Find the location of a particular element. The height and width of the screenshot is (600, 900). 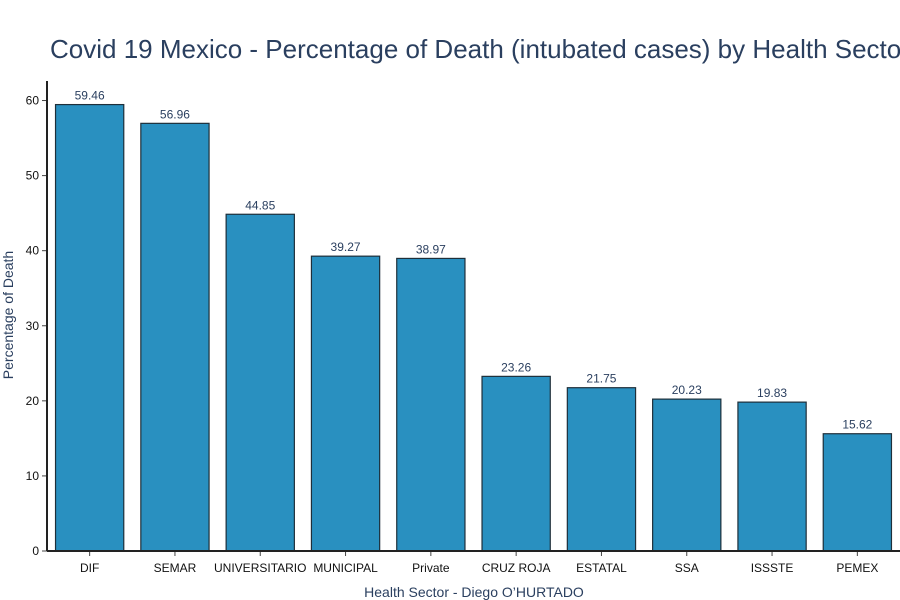

bar-semar is located at coordinates (175, 337).